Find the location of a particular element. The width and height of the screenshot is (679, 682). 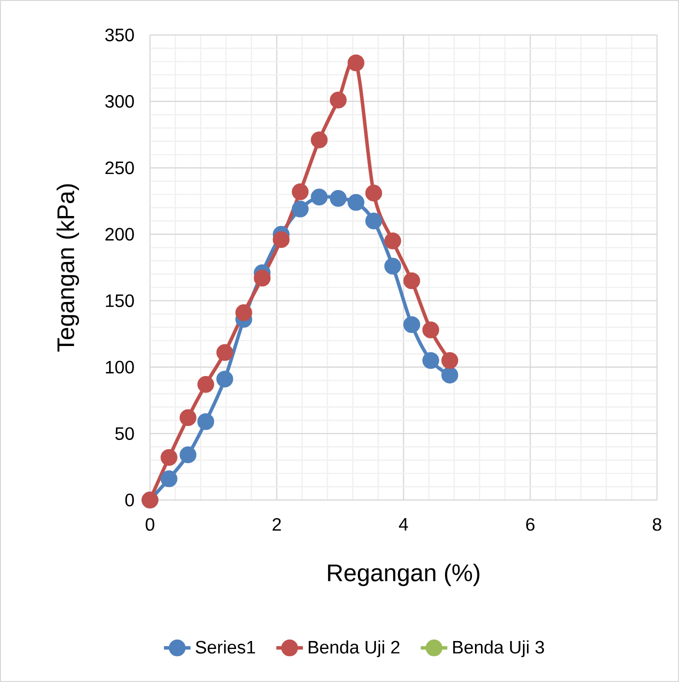

y-tick-label: 0 is located at coordinates (129, 500).